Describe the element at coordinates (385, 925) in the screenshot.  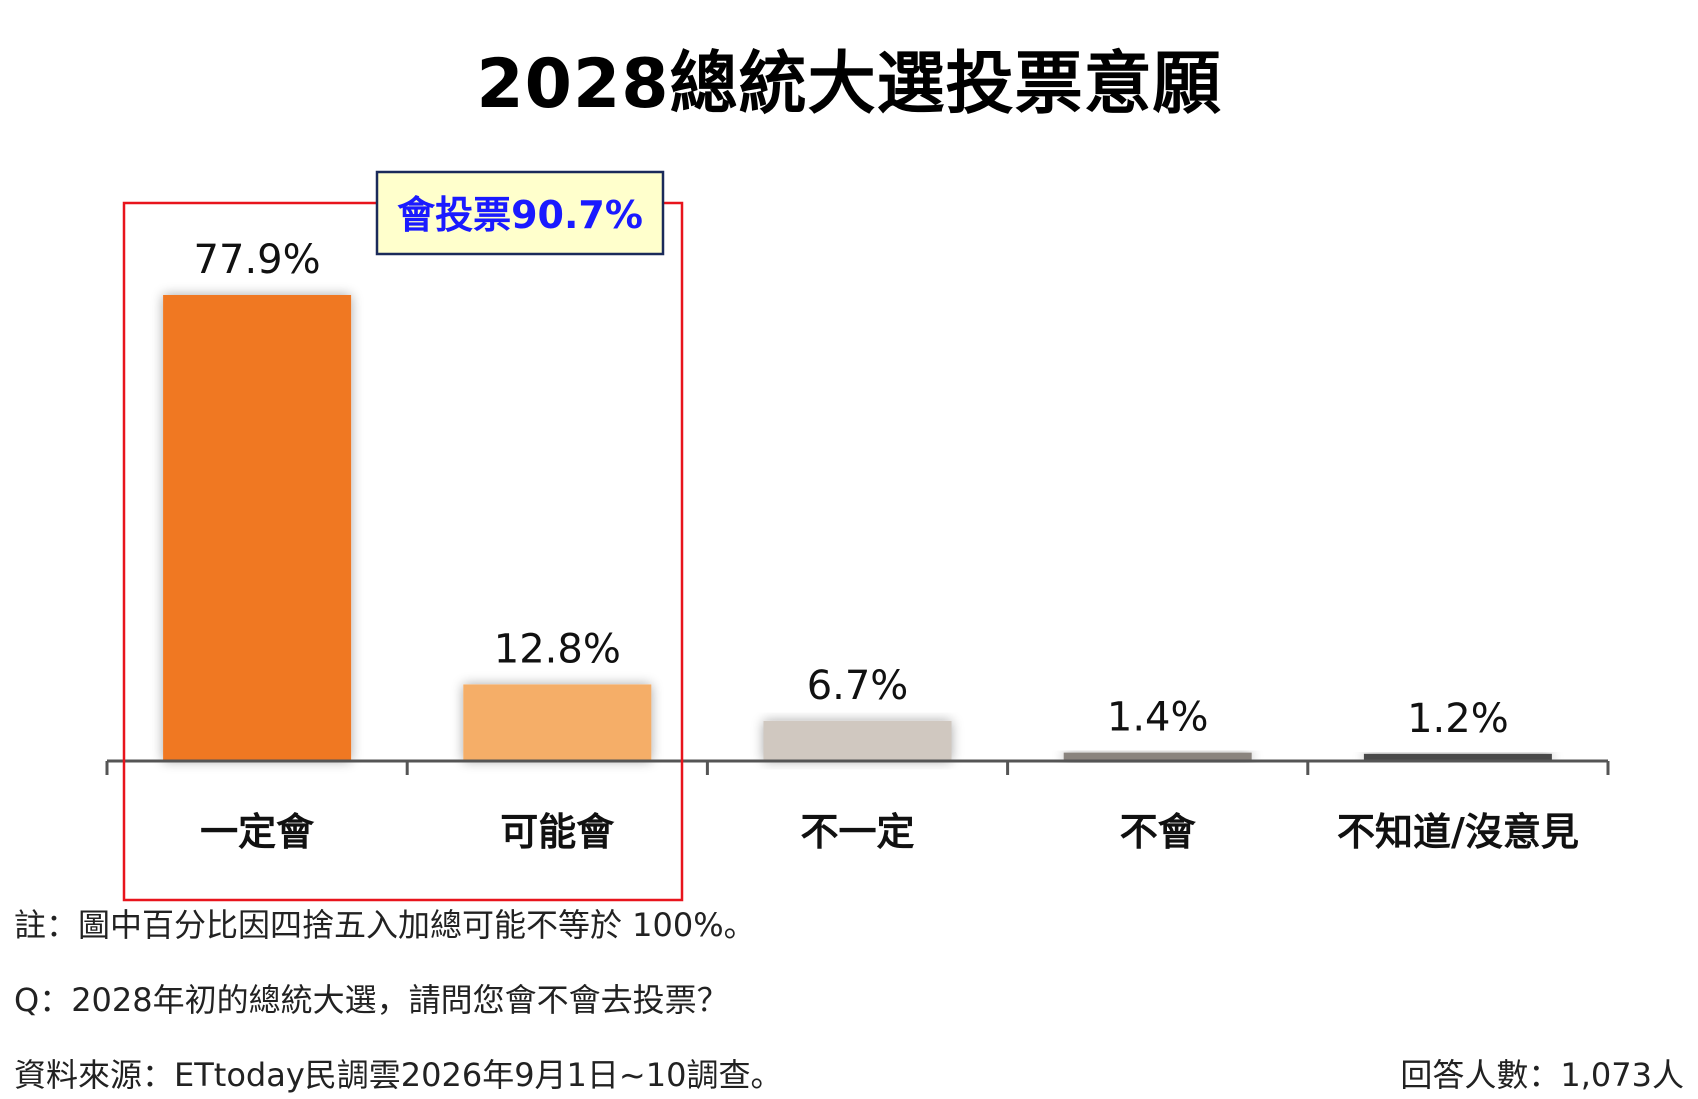
I see `footnote-rounding: 註：圖中百分比因四捨五入加總可能不等於 100%。` at that location.